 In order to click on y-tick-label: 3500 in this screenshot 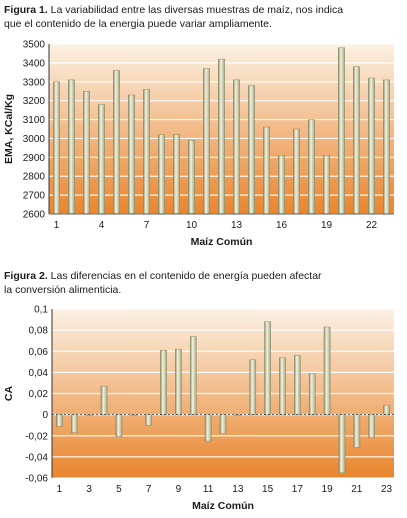, I will do `click(34, 45)`.